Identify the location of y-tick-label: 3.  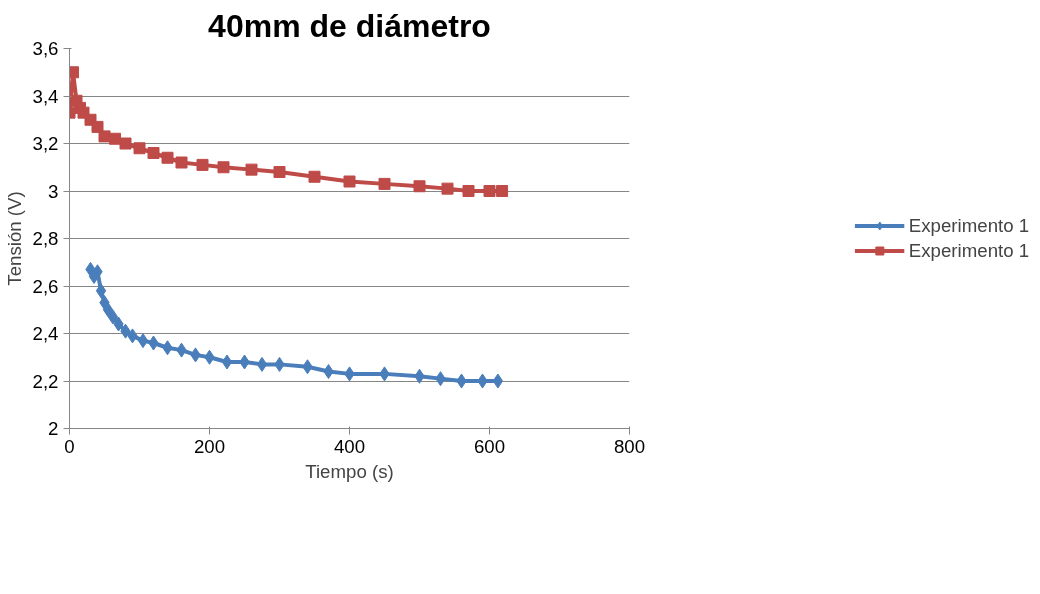
(53, 191).